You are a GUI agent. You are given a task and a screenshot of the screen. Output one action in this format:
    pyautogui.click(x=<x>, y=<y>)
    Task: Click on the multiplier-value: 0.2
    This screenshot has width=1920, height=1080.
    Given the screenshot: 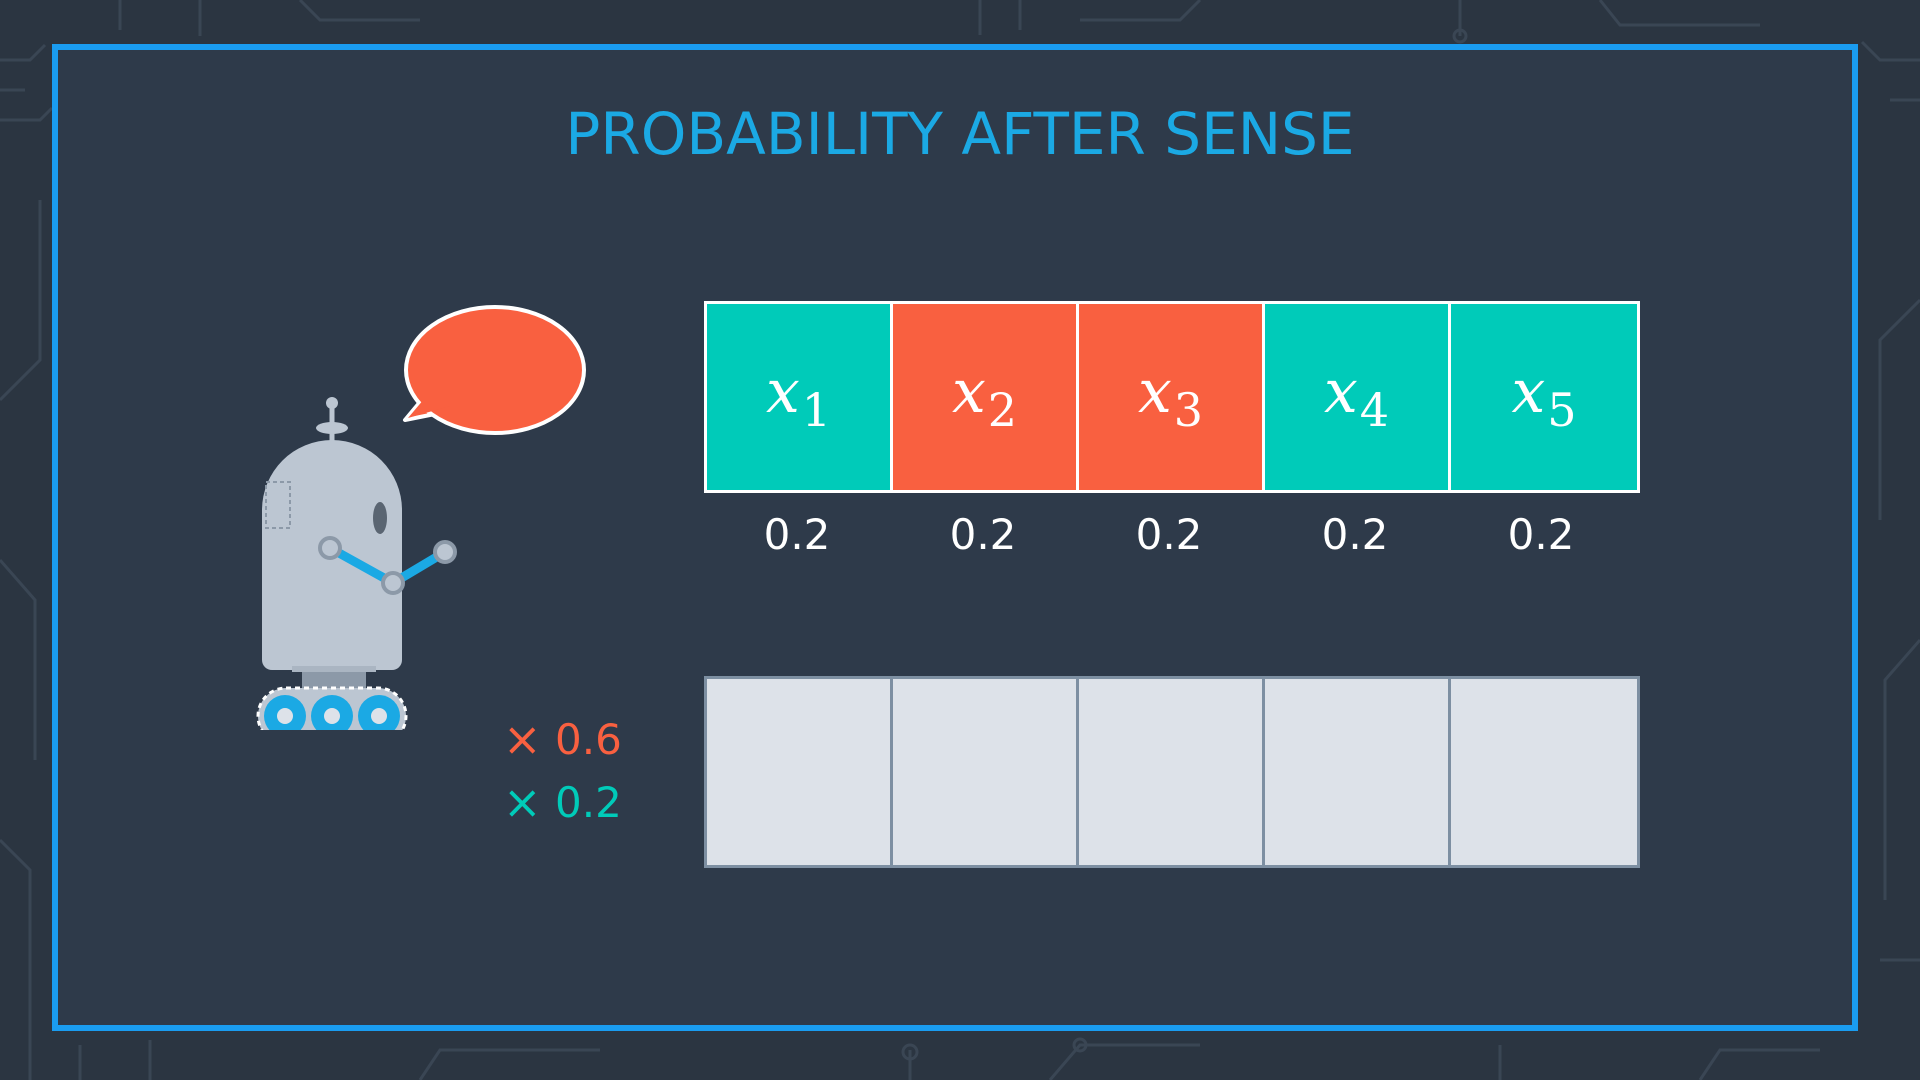 What is the action you would take?
    pyautogui.click(x=588, y=802)
    